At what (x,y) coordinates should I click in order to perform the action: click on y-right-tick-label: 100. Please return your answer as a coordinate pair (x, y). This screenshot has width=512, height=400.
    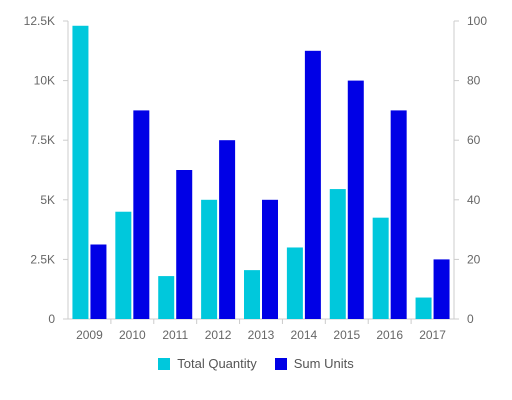
    Looking at the image, I should click on (477, 21).